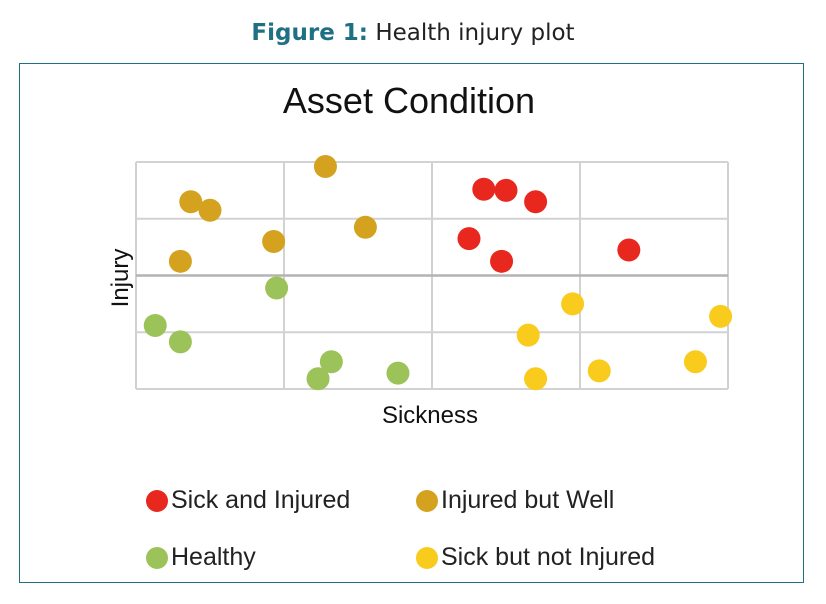  Describe the element at coordinates (120, 278) in the screenshot. I see `y-axis-label: Injury` at that location.